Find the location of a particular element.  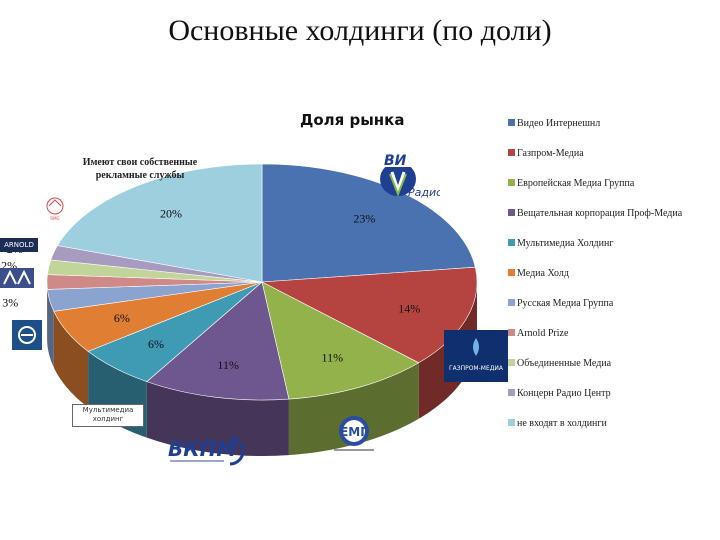

svg-text: ВИ is located at coordinates (395, 161).